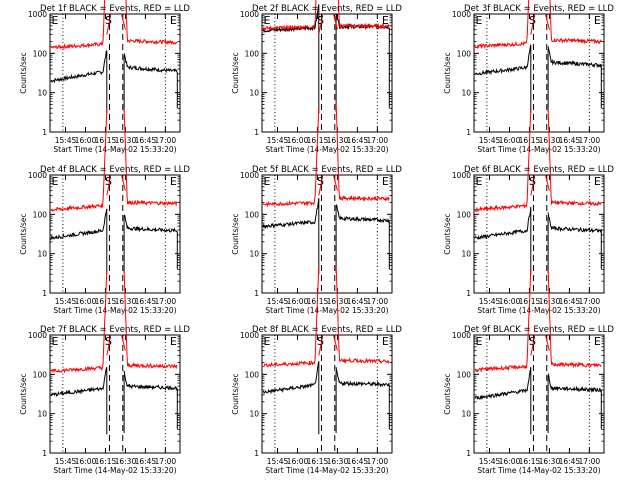  Describe the element at coordinates (327, 9) in the screenshot. I see `chart-title: Det 2f BLACK = Events, RED = LLD` at that location.